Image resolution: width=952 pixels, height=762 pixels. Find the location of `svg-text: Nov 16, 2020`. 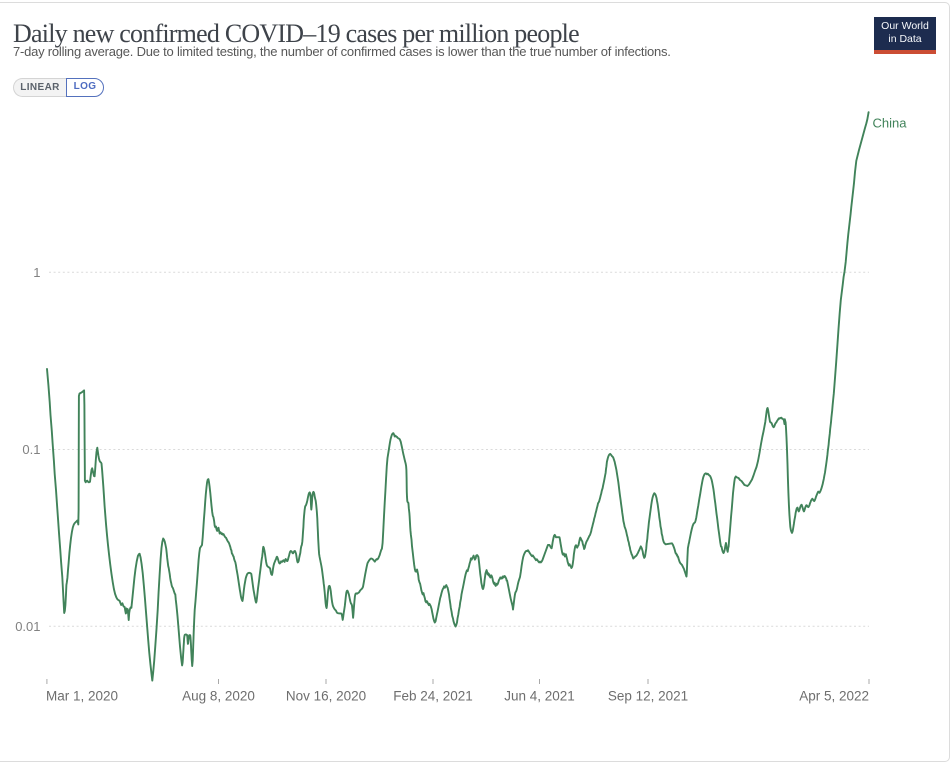

svg-text: Nov 16, 2020 is located at coordinates (326, 696).